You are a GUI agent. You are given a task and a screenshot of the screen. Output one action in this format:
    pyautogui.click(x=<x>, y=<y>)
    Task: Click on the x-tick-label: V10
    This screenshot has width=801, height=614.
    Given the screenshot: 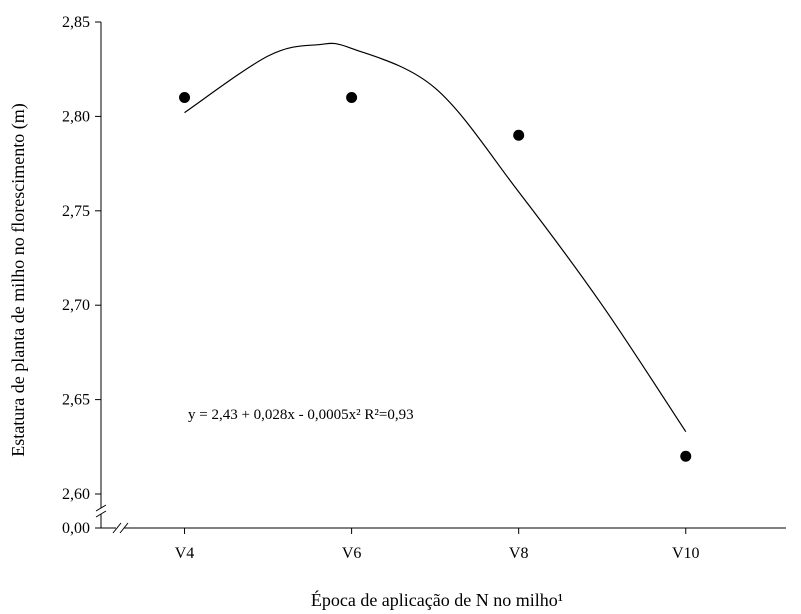 What is the action you would take?
    pyautogui.click(x=686, y=553)
    